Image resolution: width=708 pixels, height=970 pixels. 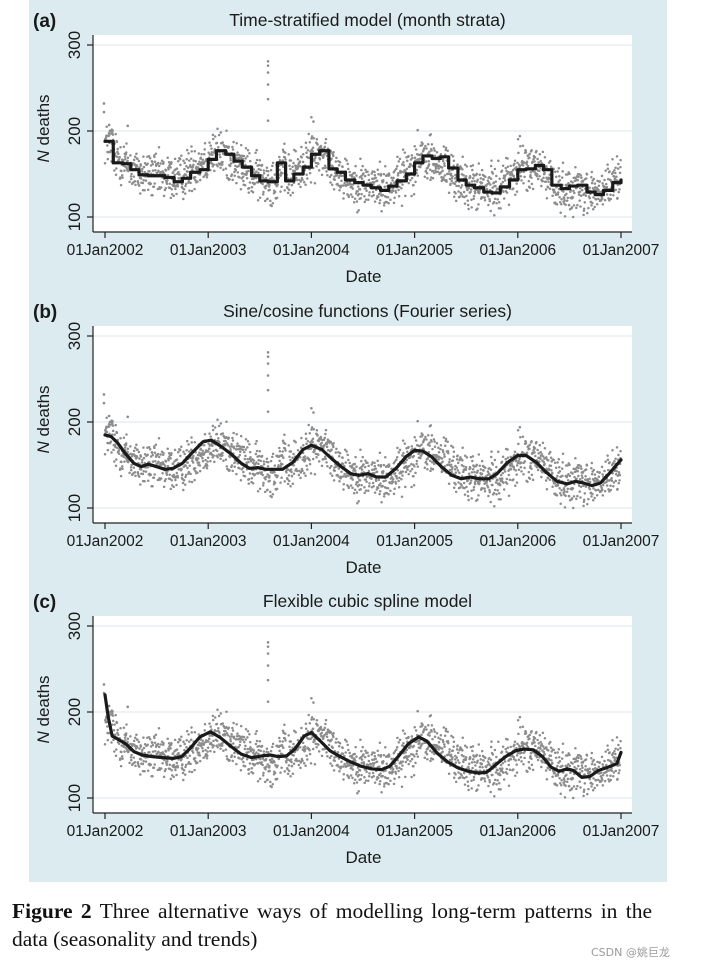 What do you see at coordinates (43, 447) in the screenshot?
I see `chart-b-y-axis-label-italic: N` at bounding box center [43, 447].